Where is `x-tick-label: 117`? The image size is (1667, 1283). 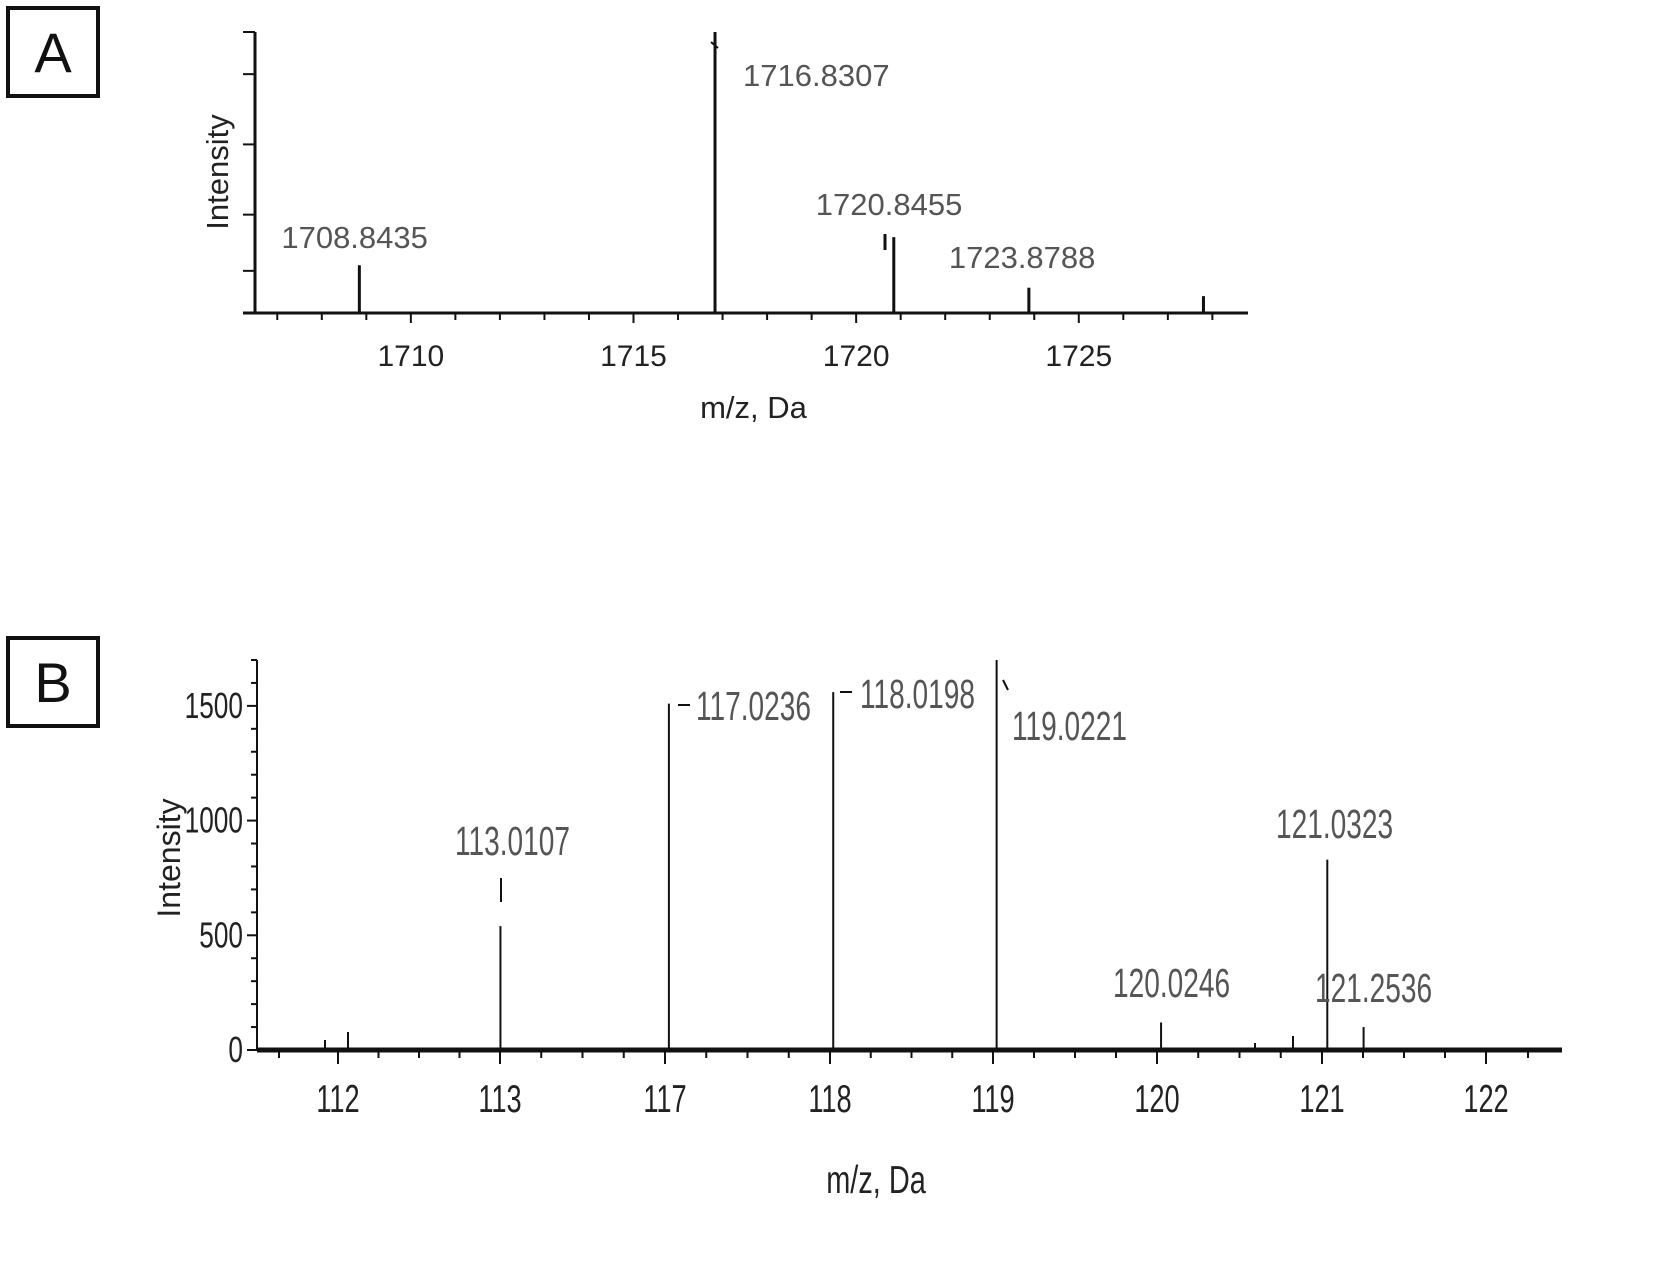 x-tick-label: 117 is located at coordinates (664, 1099).